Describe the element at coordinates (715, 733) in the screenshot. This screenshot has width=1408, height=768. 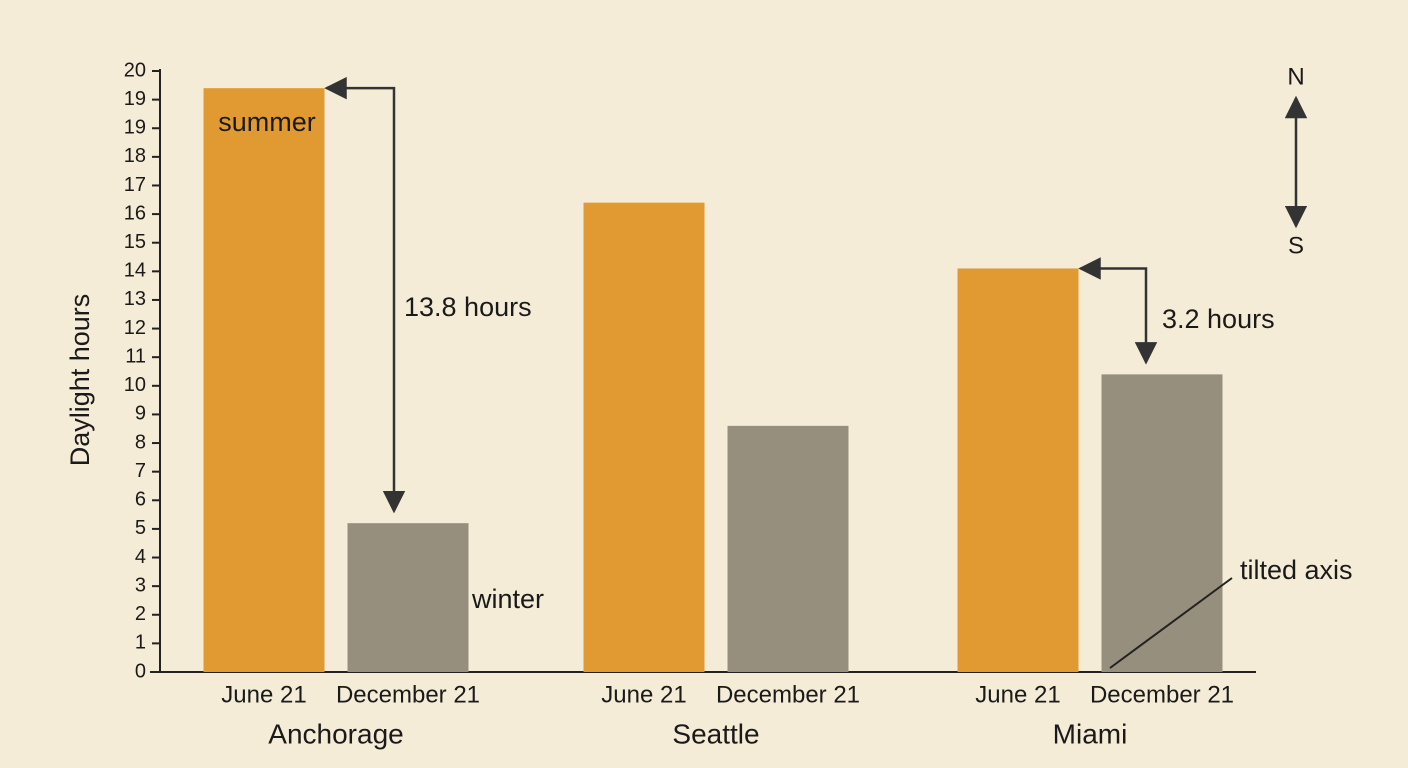
I see `category-label: Seattle` at that location.